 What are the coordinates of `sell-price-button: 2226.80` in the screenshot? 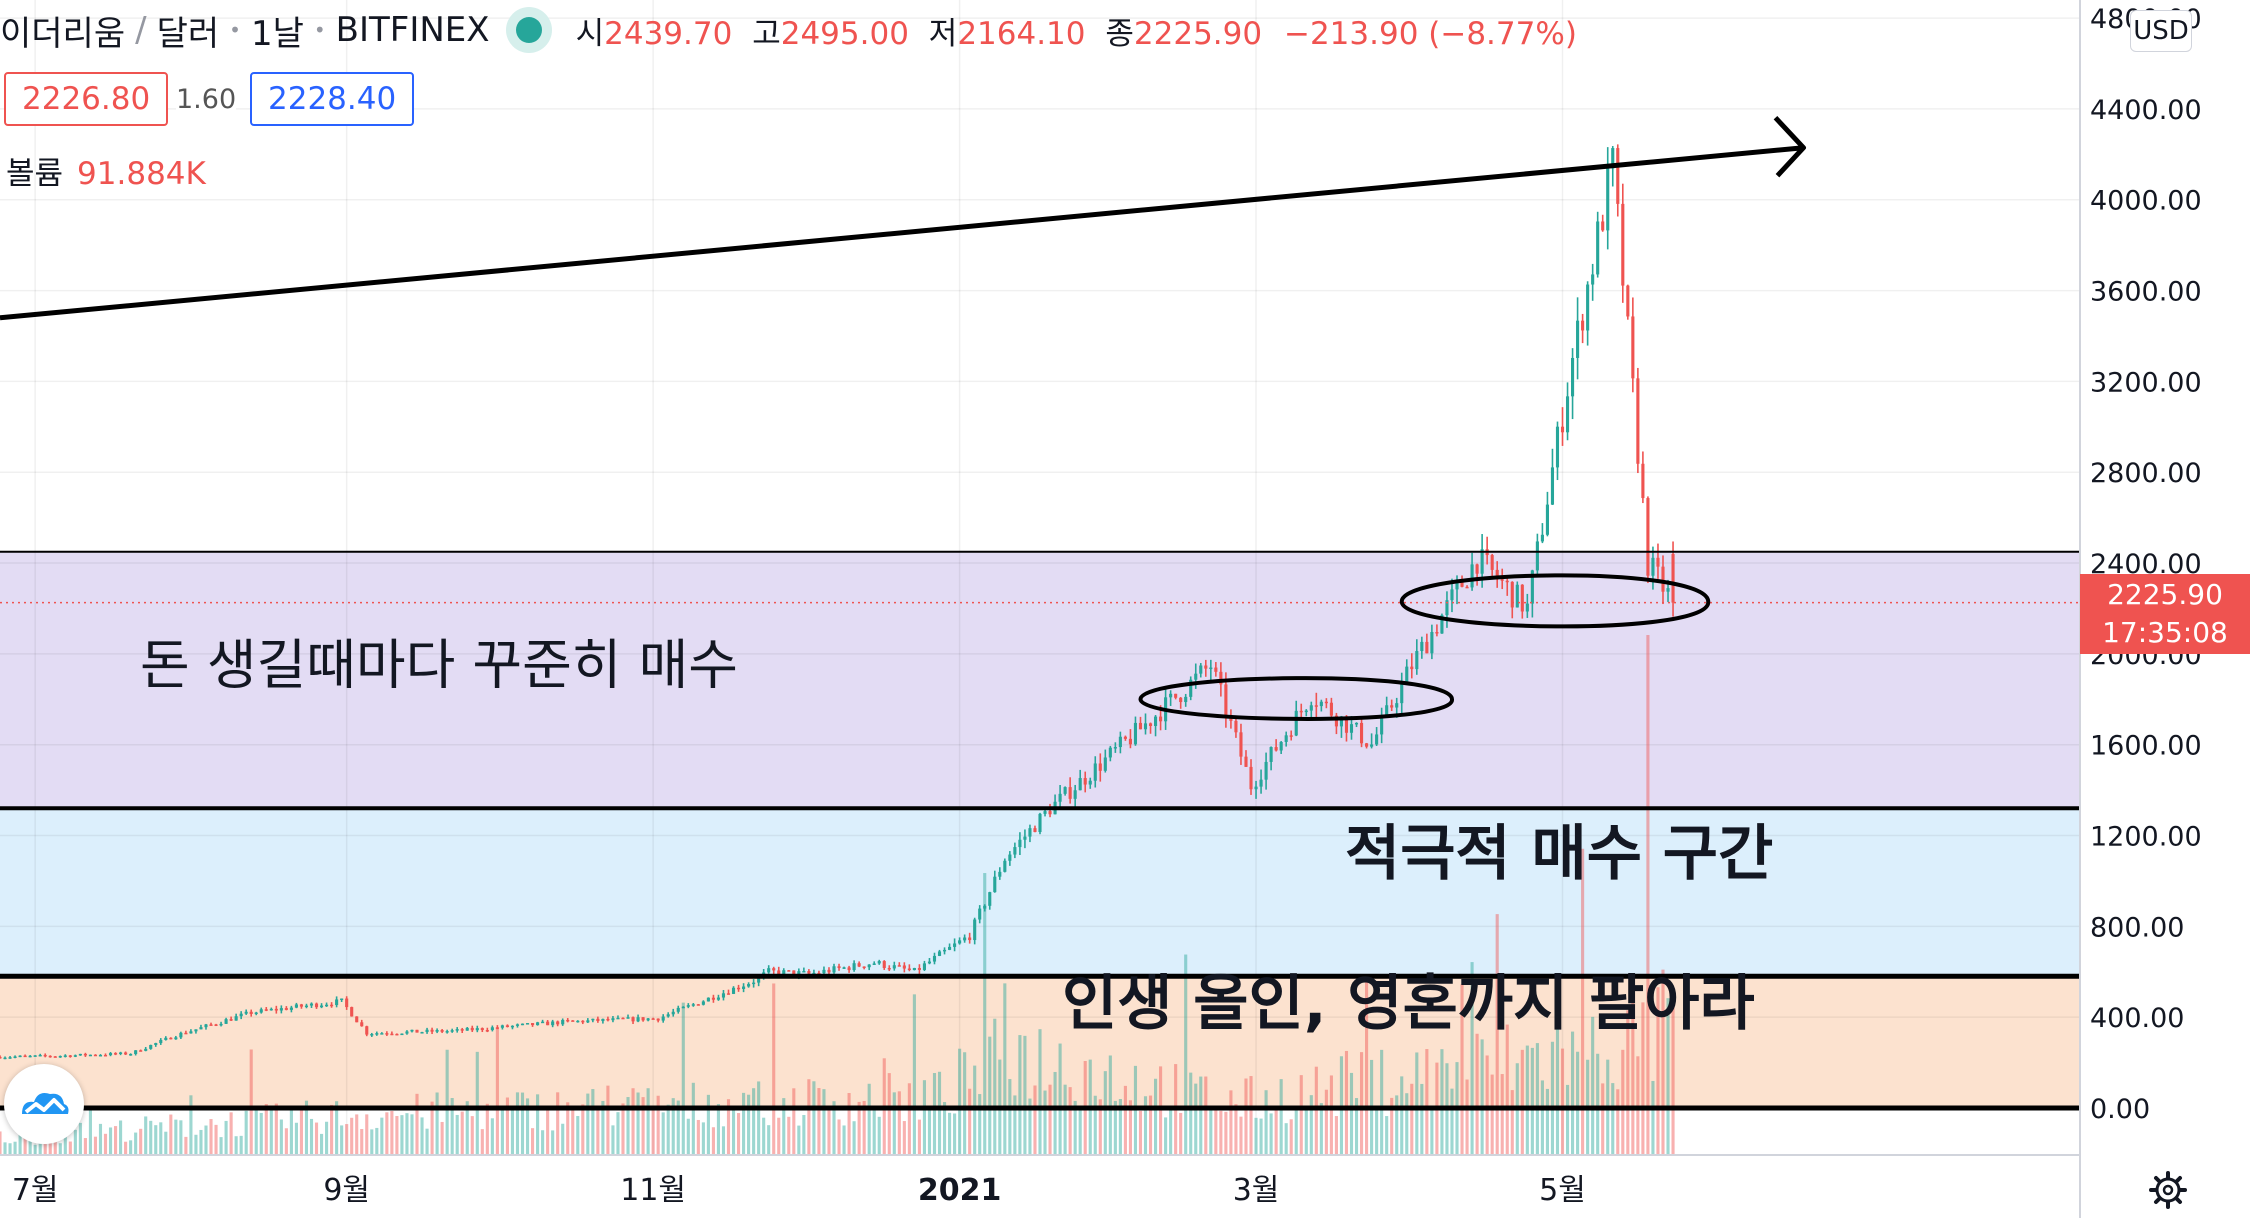 It's located at (86, 99).